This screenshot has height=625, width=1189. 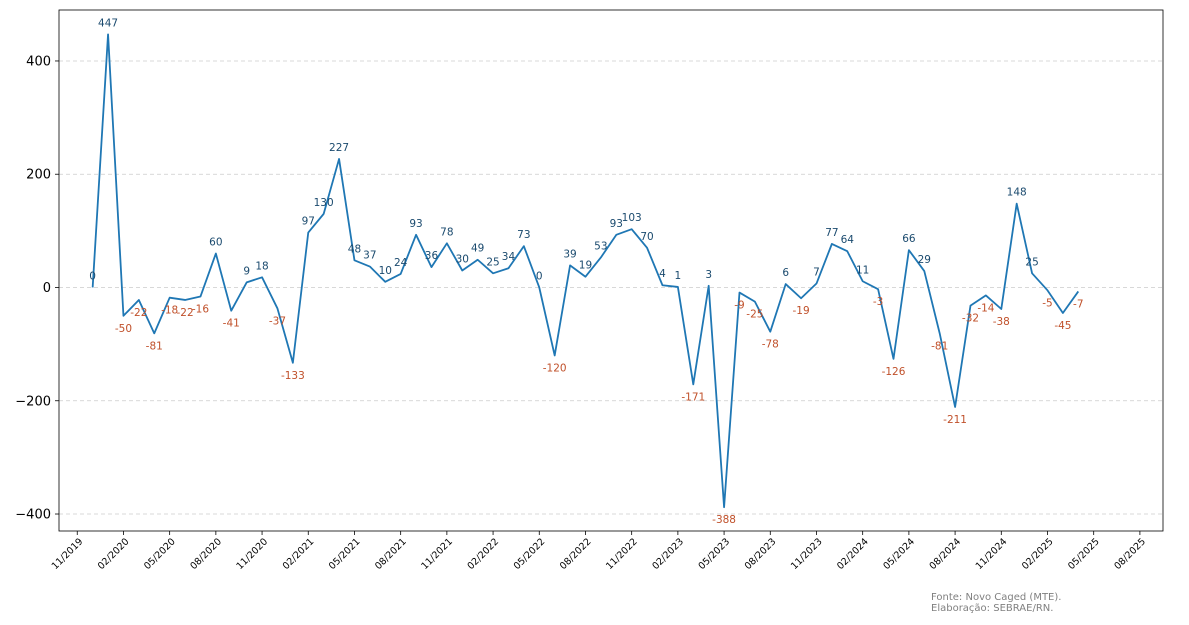 I want to click on x-tick-label: 08/2022, so click(x=576, y=554).